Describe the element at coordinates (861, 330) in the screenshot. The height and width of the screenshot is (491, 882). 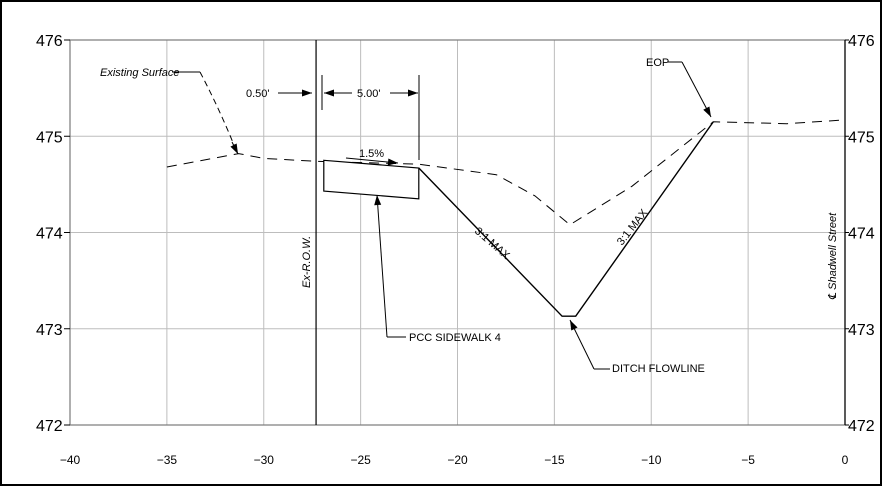
I see `y-tick-label-right: 473` at that location.